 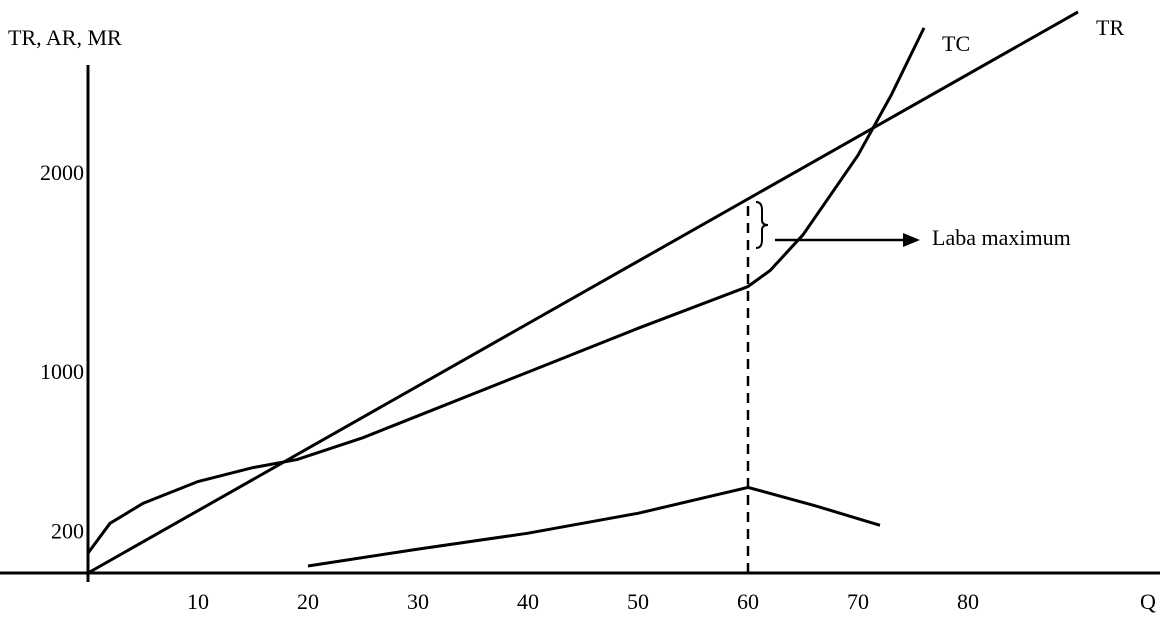 I want to click on brace, so click(x=762, y=224).